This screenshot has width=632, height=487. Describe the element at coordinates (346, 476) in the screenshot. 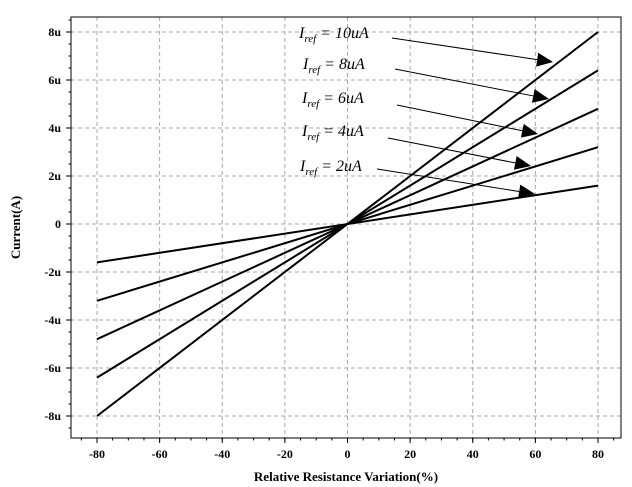

I see `x-axis-title: Relative Resistance Variation(%)` at that location.